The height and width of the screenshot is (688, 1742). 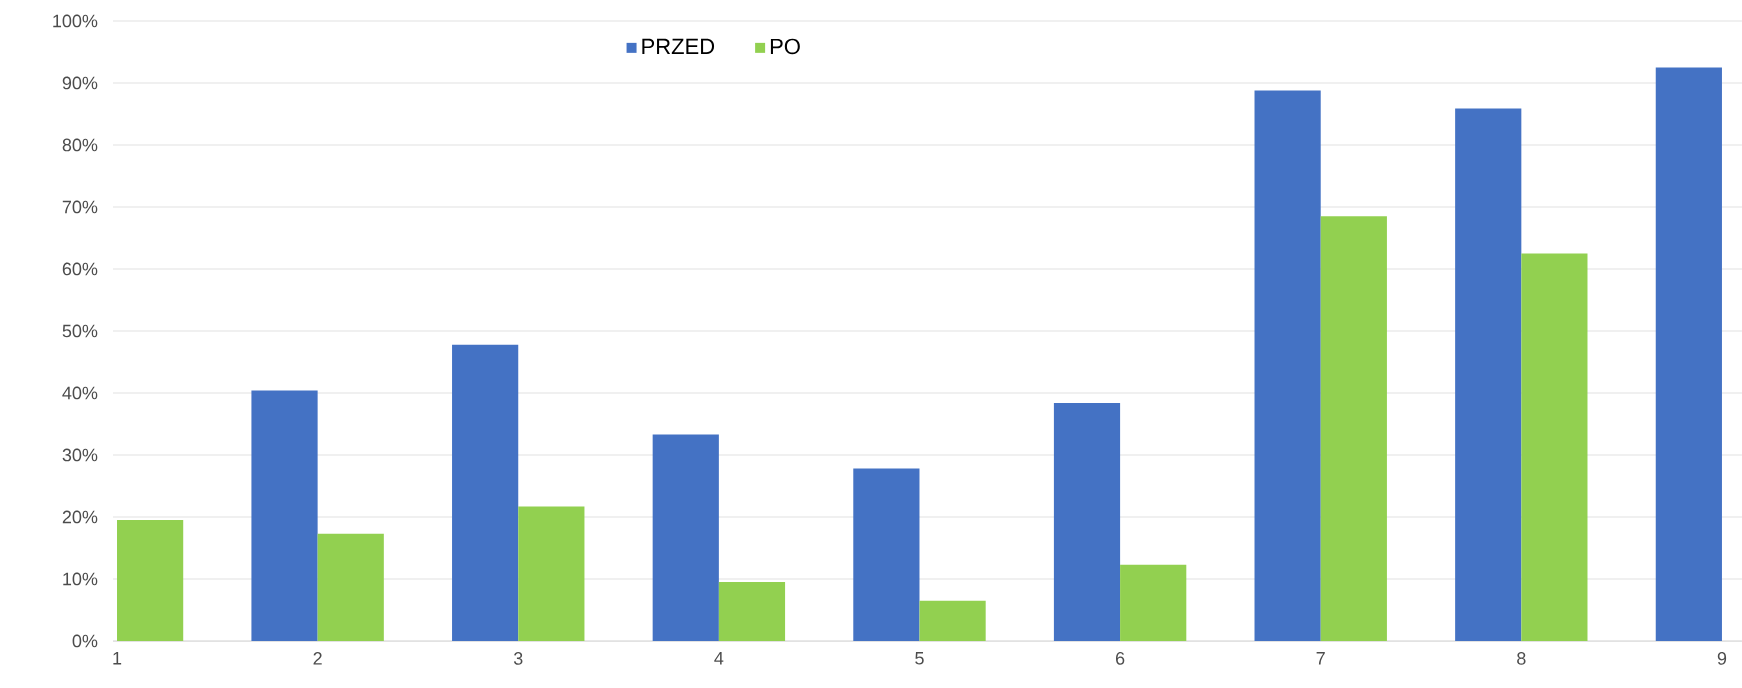 I want to click on y-tick-label: 40%, so click(x=80, y=393).